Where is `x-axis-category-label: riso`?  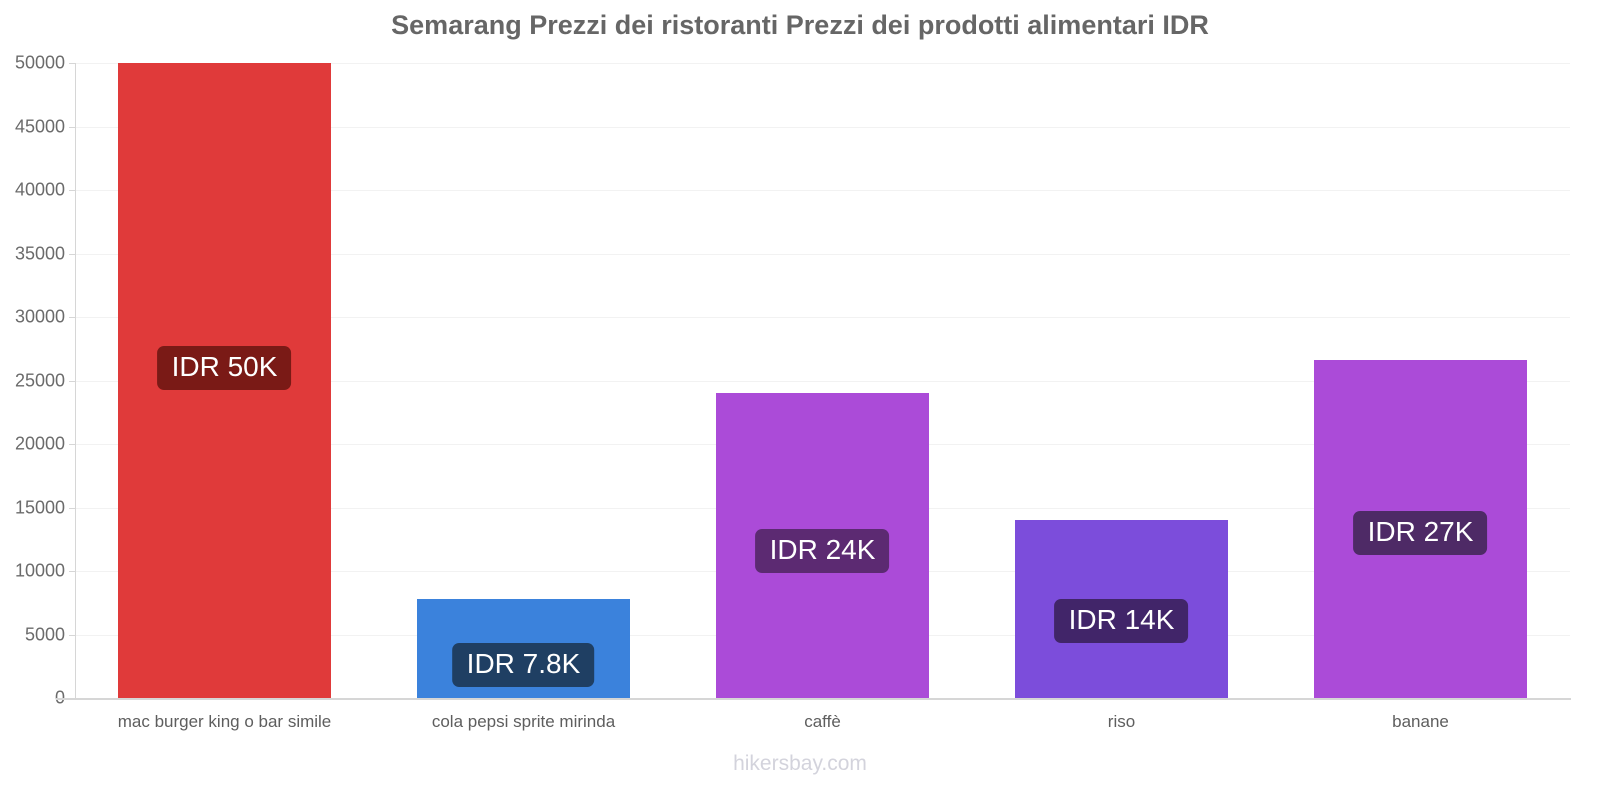 x-axis-category-label: riso is located at coordinates (1121, 721).